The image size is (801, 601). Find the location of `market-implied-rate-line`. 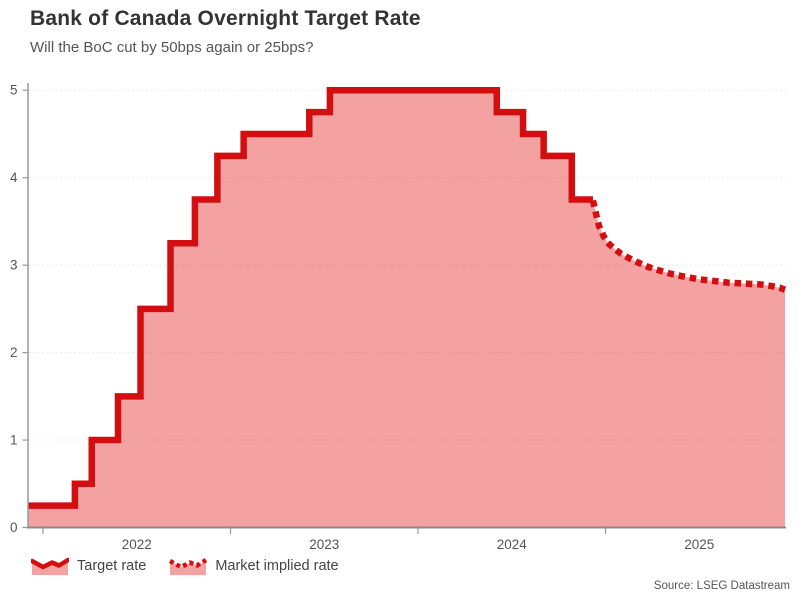

market-implied-rate-line is located at coordinates (688, 246).